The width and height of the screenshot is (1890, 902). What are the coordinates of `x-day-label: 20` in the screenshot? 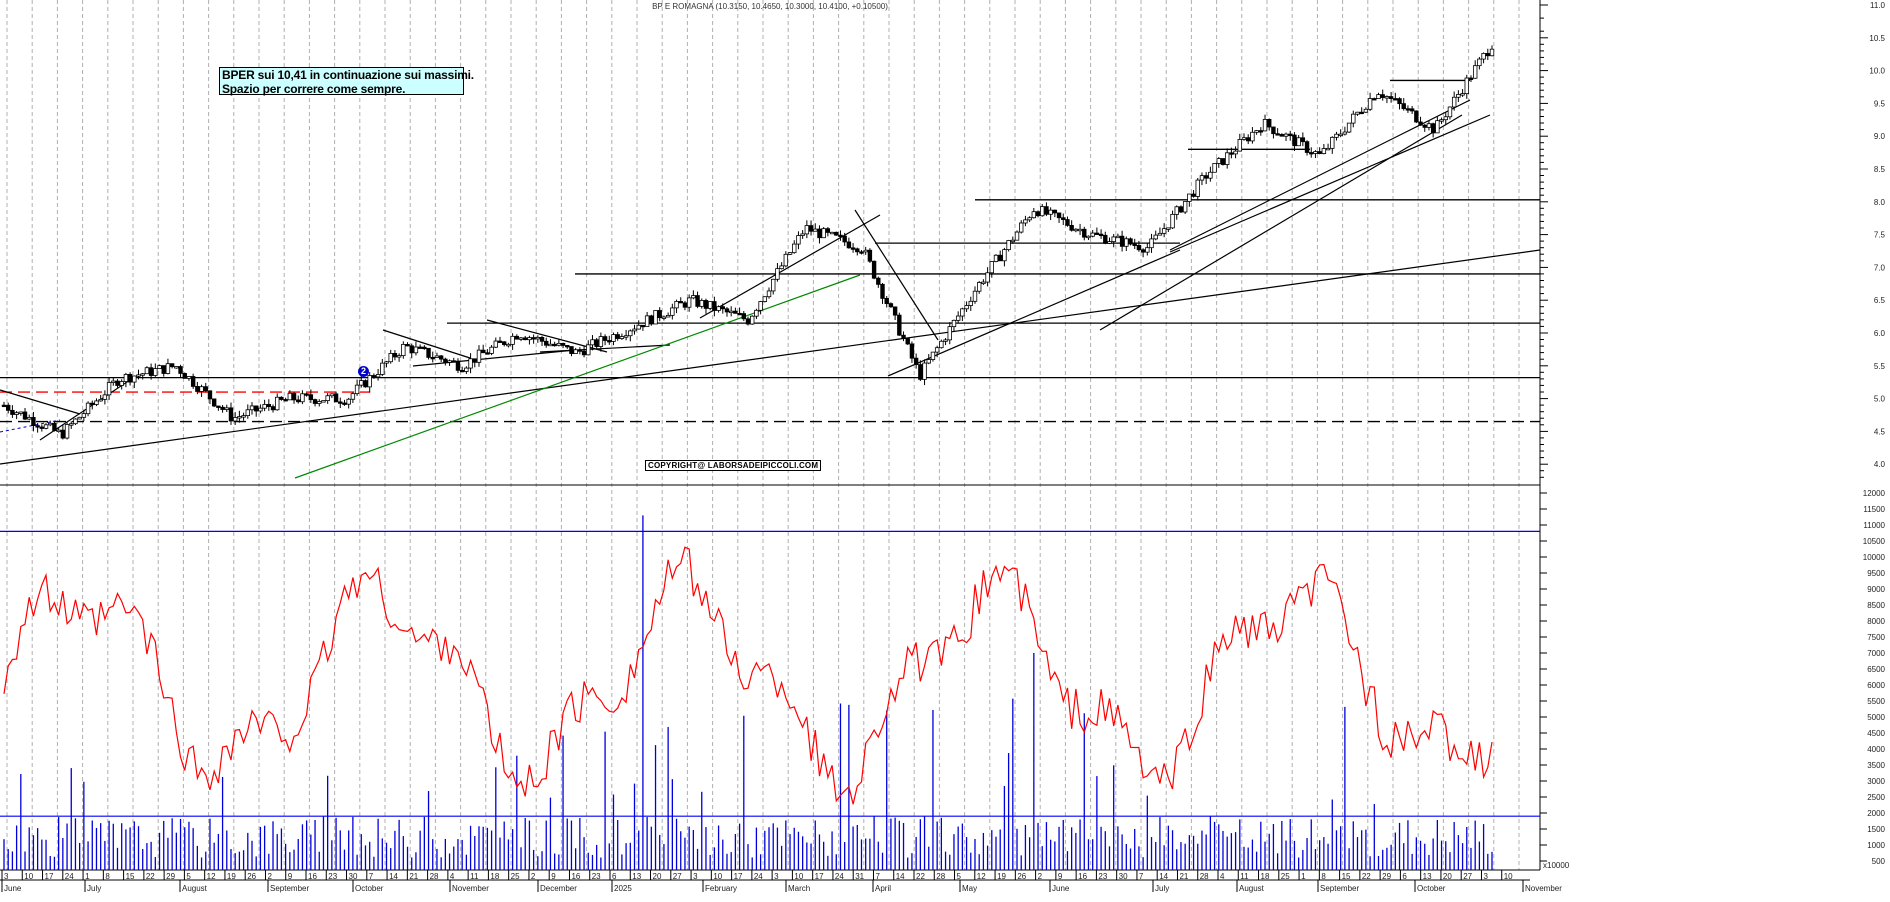 It's located at (1447, 876).